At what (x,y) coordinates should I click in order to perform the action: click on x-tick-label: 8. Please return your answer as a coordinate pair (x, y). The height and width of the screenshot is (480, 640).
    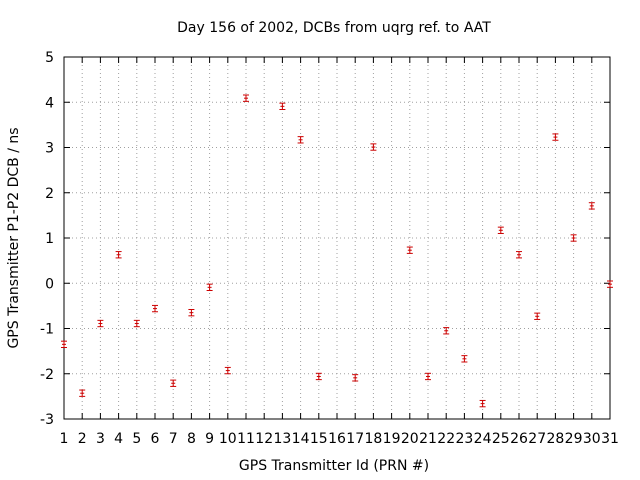
    Looking at the image, I should click on (191, 439).